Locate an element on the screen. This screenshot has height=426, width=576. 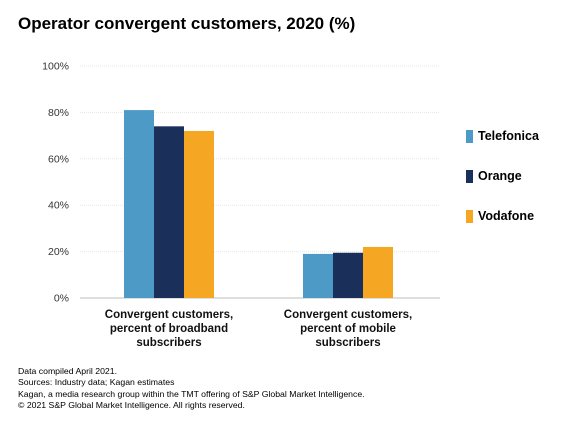
legend-label-orange: Orange is located at coordinates (500, 176).